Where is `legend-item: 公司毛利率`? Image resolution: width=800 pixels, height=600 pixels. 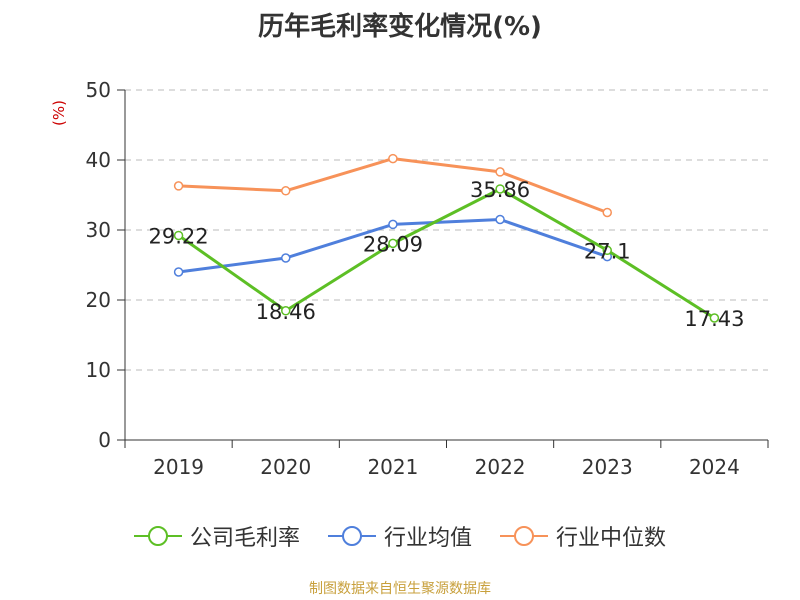
legend-item: 公司毛利率 is located at coordinates (216, 536).